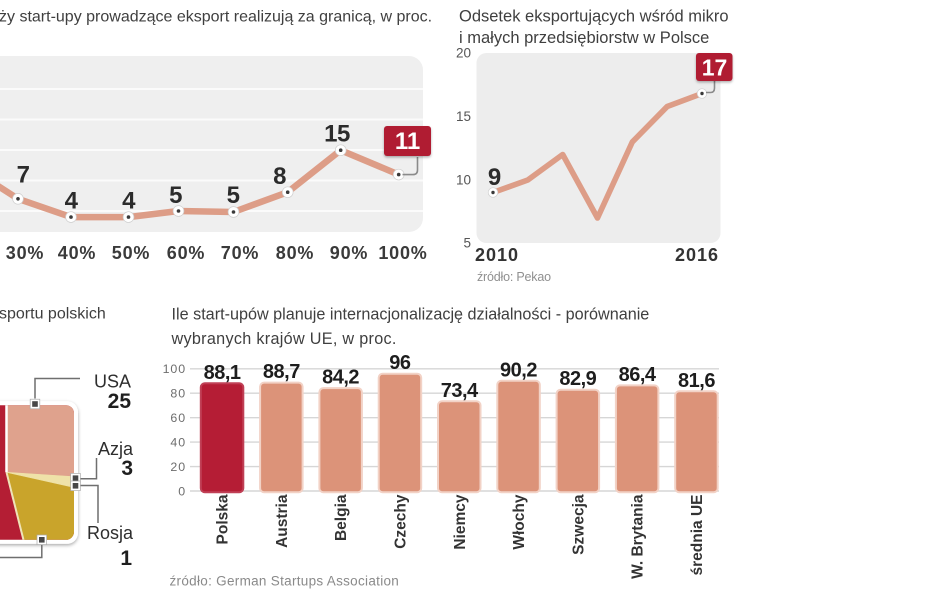 The height and width of the screenshot is (593, 948). Describe the element at coordinates (178, 442) in the screenshot. I see `svg-text: 40` at that location.